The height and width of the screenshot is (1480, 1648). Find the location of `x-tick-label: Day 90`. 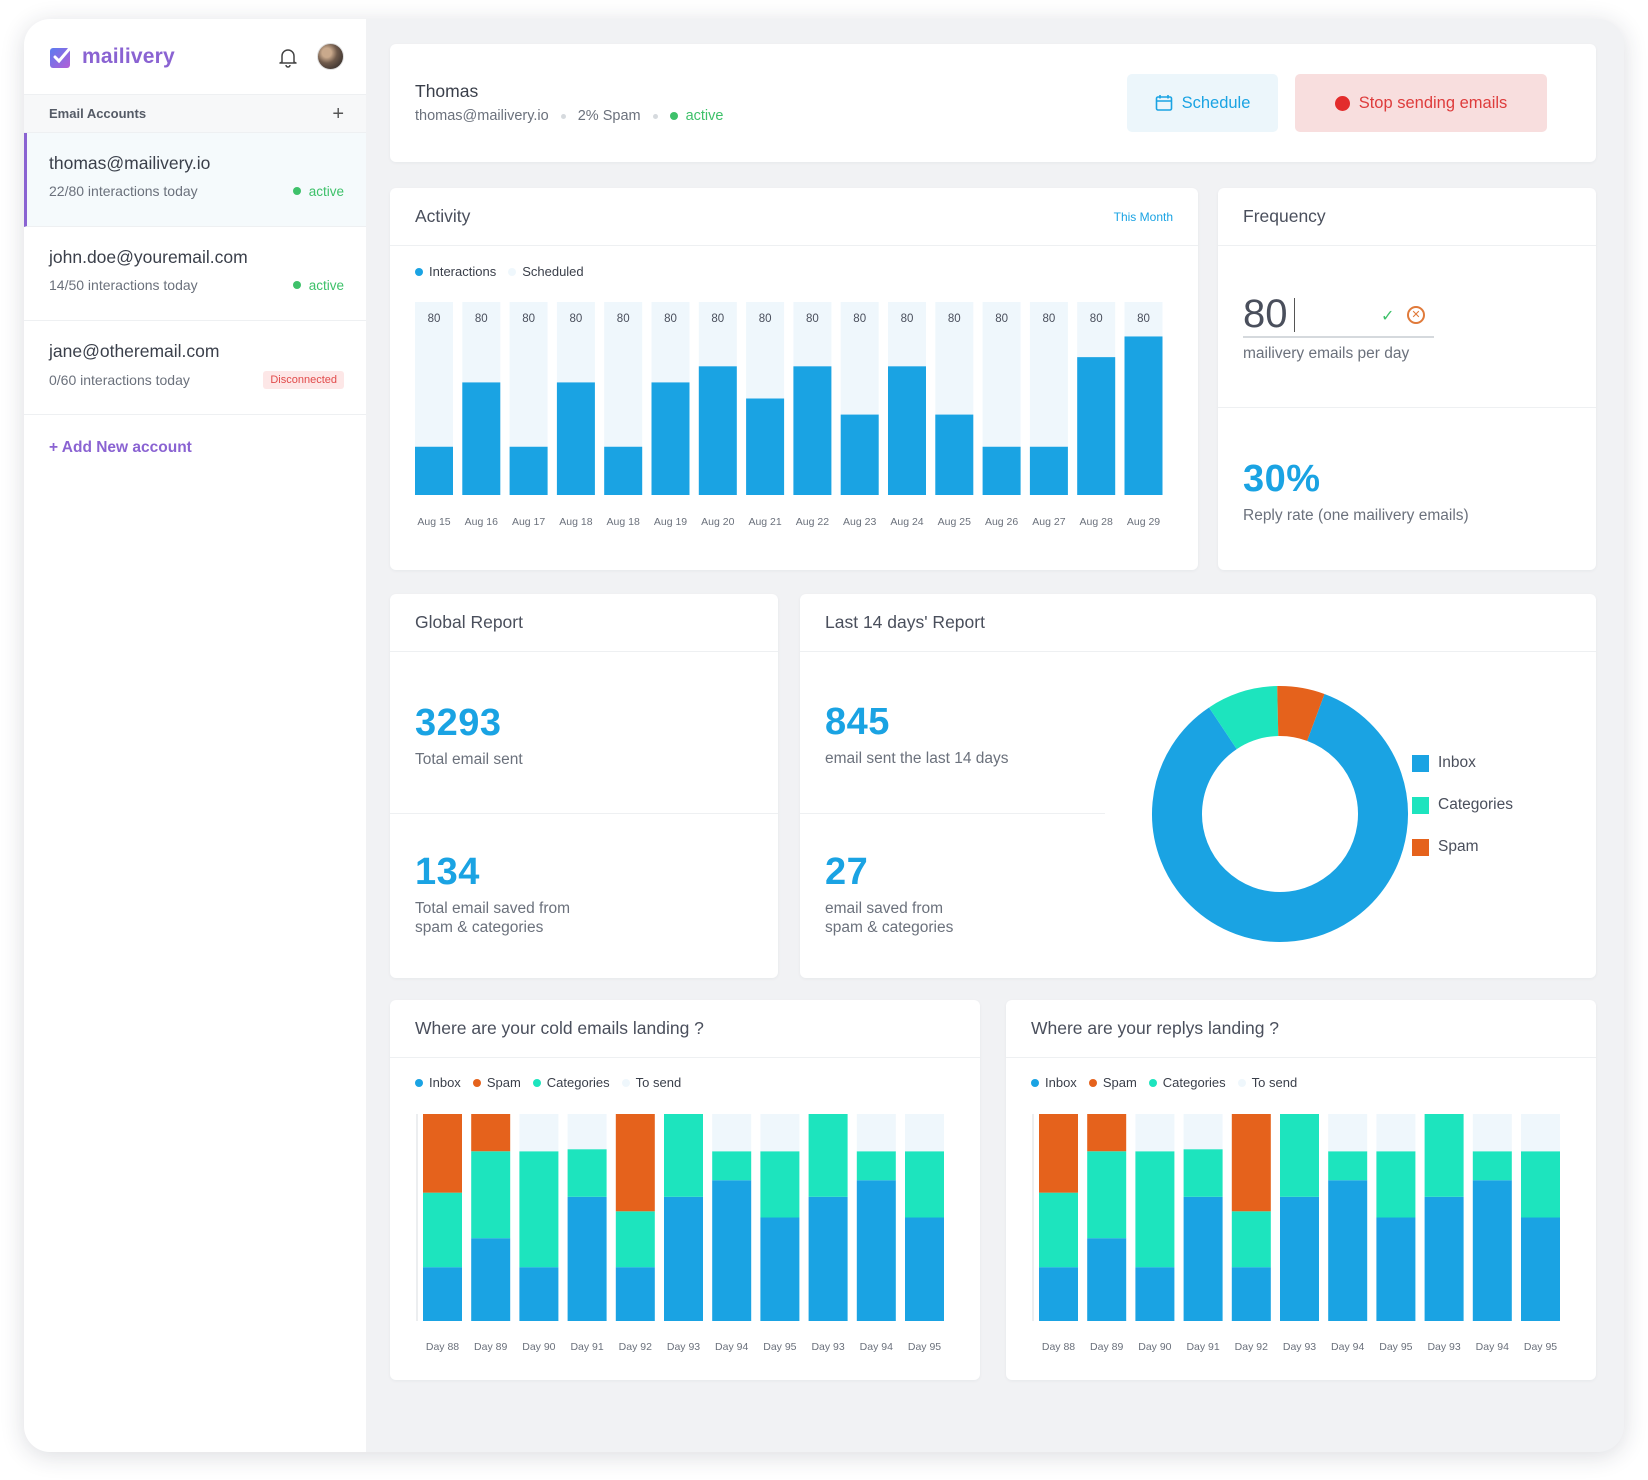

x-tick-label: Day 90 is located at coordinates (538, 1347).